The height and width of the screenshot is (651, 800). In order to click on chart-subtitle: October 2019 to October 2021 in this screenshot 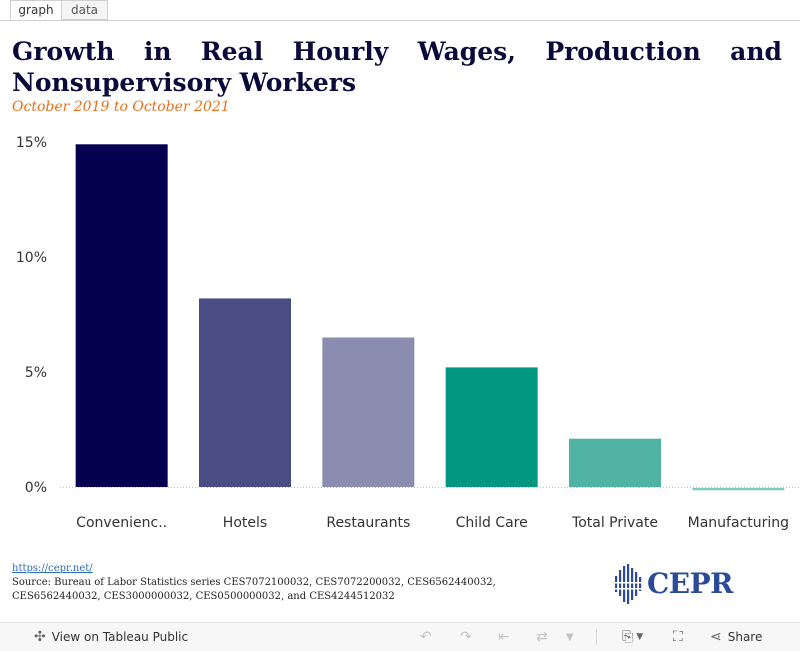, I will do `click(121, 107)`.